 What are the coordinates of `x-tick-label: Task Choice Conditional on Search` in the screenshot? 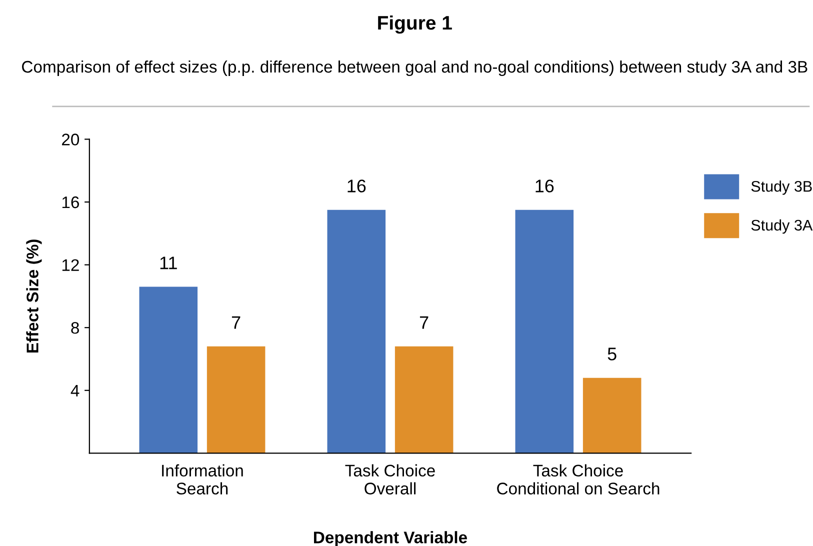 It's located at (578, 479).